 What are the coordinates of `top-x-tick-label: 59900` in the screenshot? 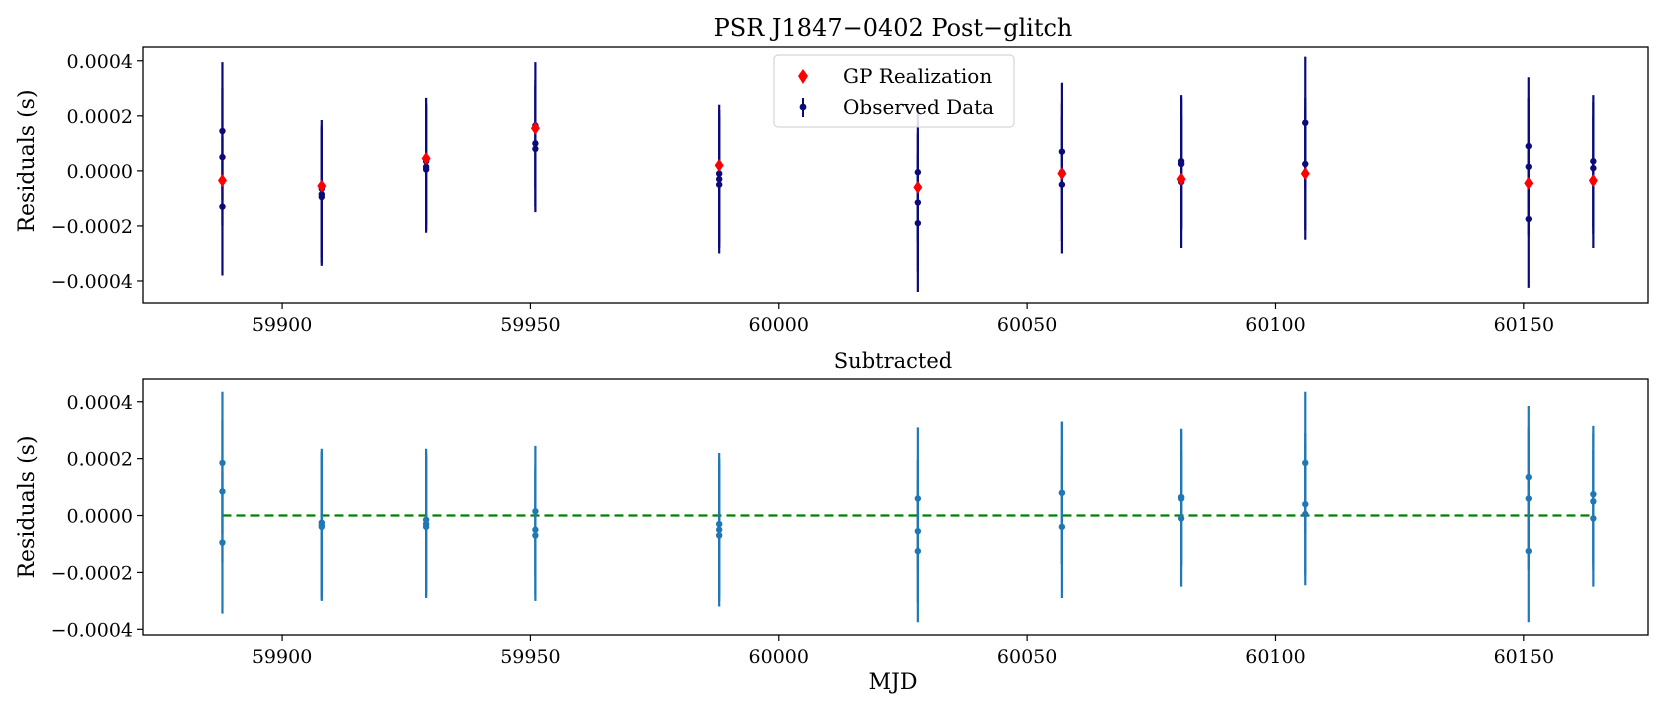 It's located at (282, 325).